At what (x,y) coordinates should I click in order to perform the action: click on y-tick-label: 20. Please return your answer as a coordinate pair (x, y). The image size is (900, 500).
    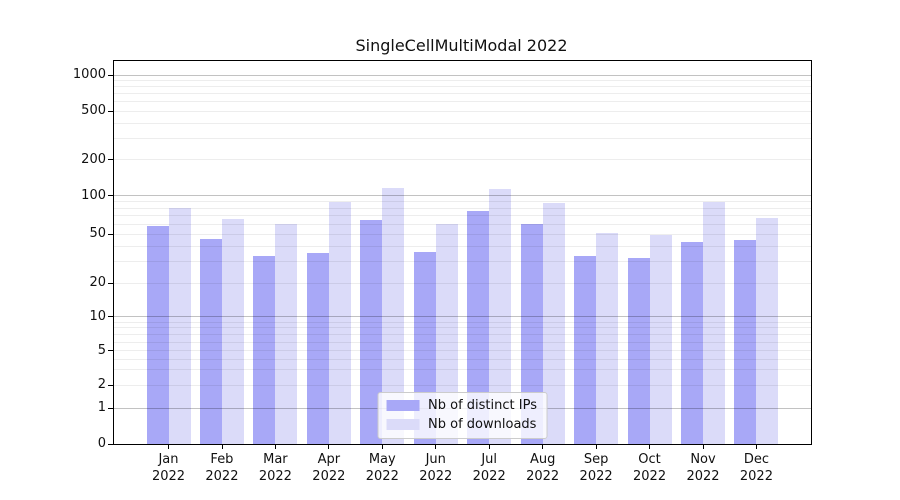
    Looking at the image, I should click on (97, 283).